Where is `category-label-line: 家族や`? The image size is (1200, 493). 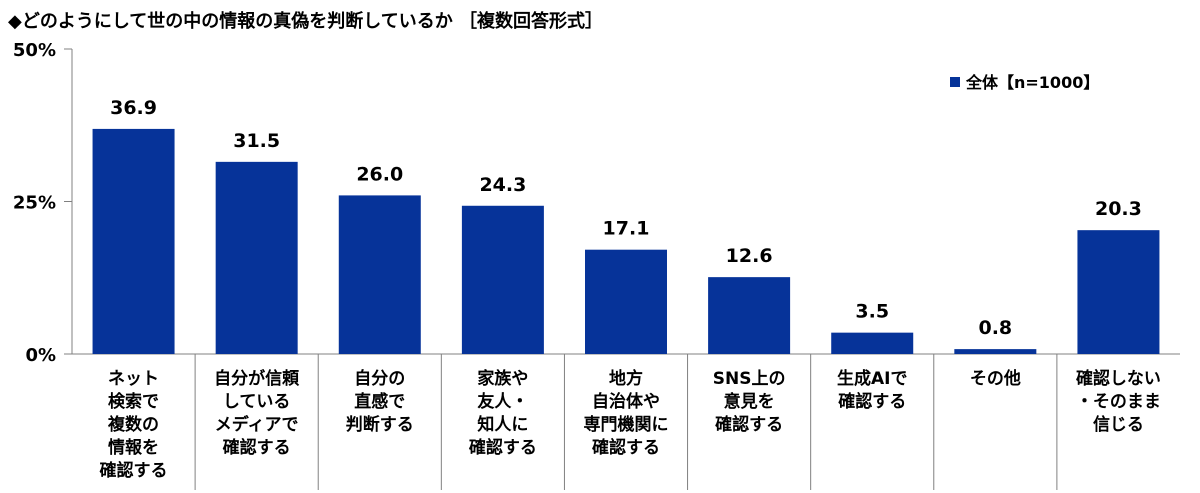 category-label-line: 家族や is located at coordinates (502, 378).